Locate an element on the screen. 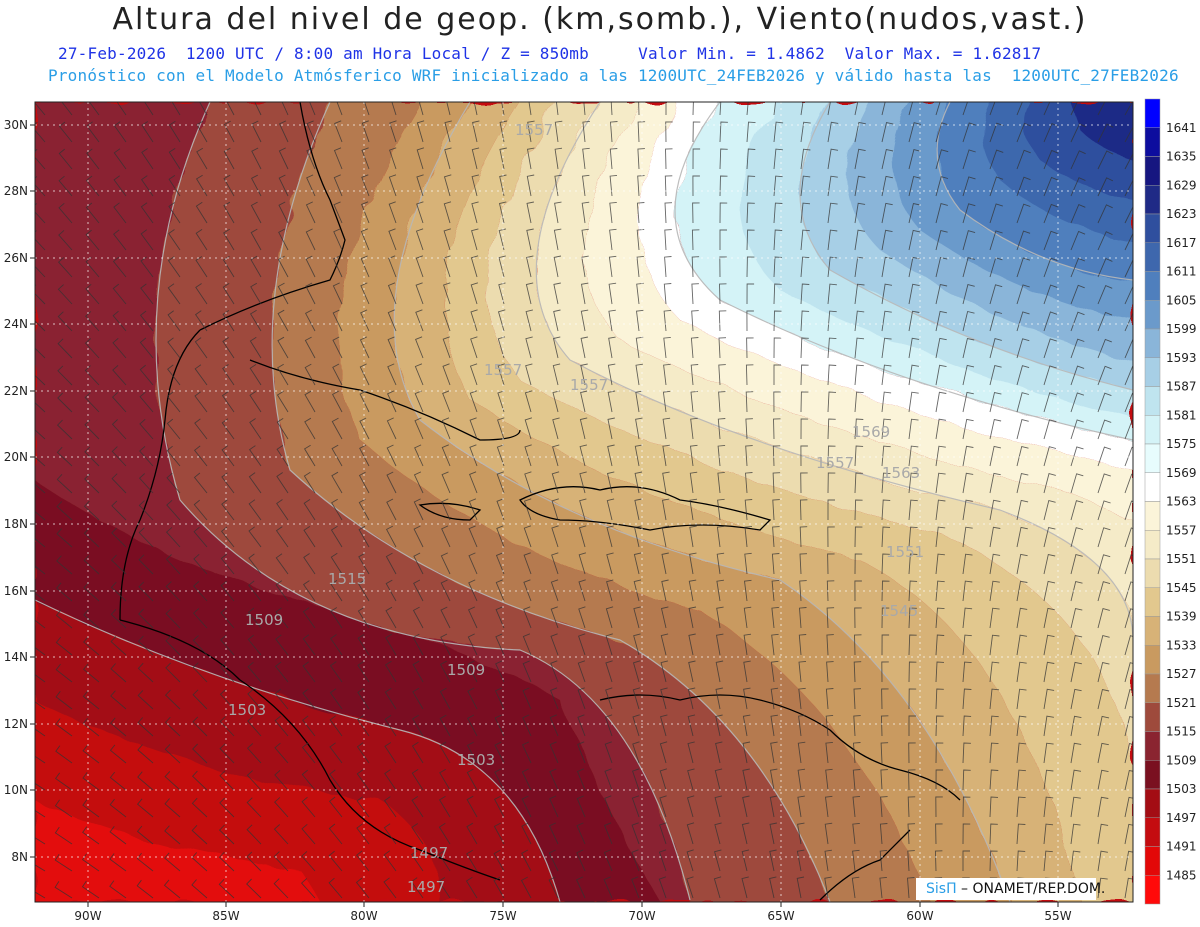  colorbar-label: 1599 is located at coordinates (1181, 329).